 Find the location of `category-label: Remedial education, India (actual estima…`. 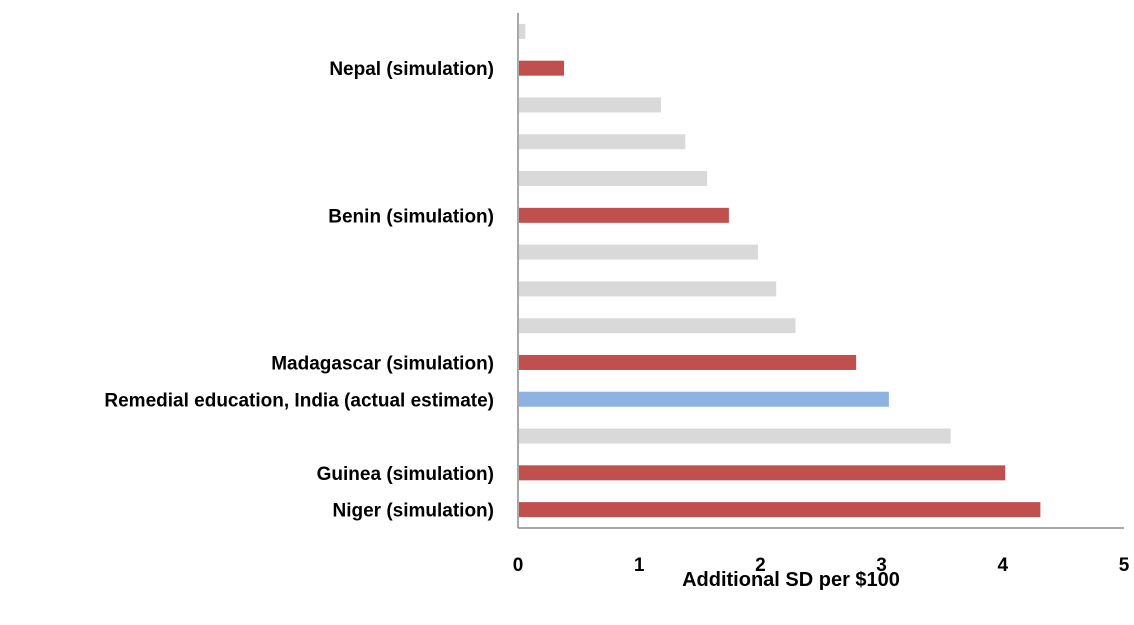

category-label: Remedial education, India (actual estima… is located at coordinates (299, 400).